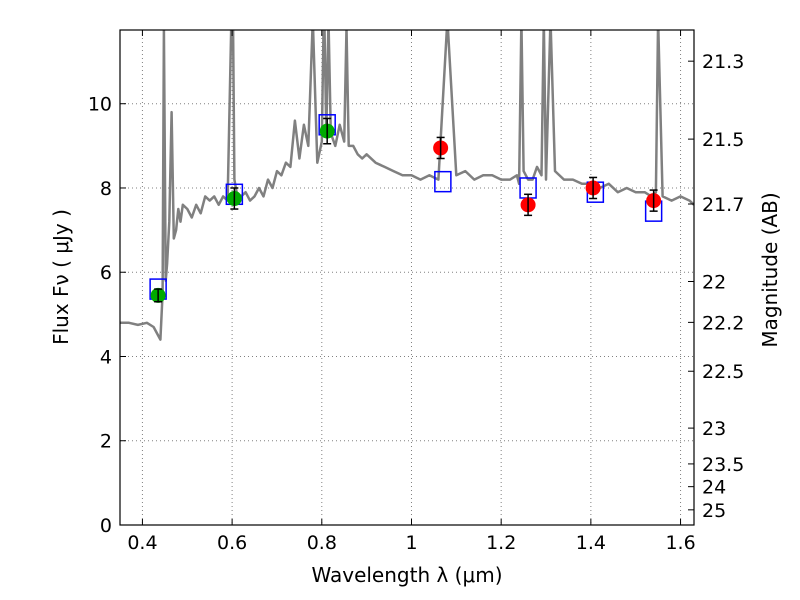 Image resolution: width=800 pixels, height=600 pixels. What do you see at coordinates (723, 62) in the screenshot?
I see `y2-tick-label: 21.3` at bounding box center [723, 62].